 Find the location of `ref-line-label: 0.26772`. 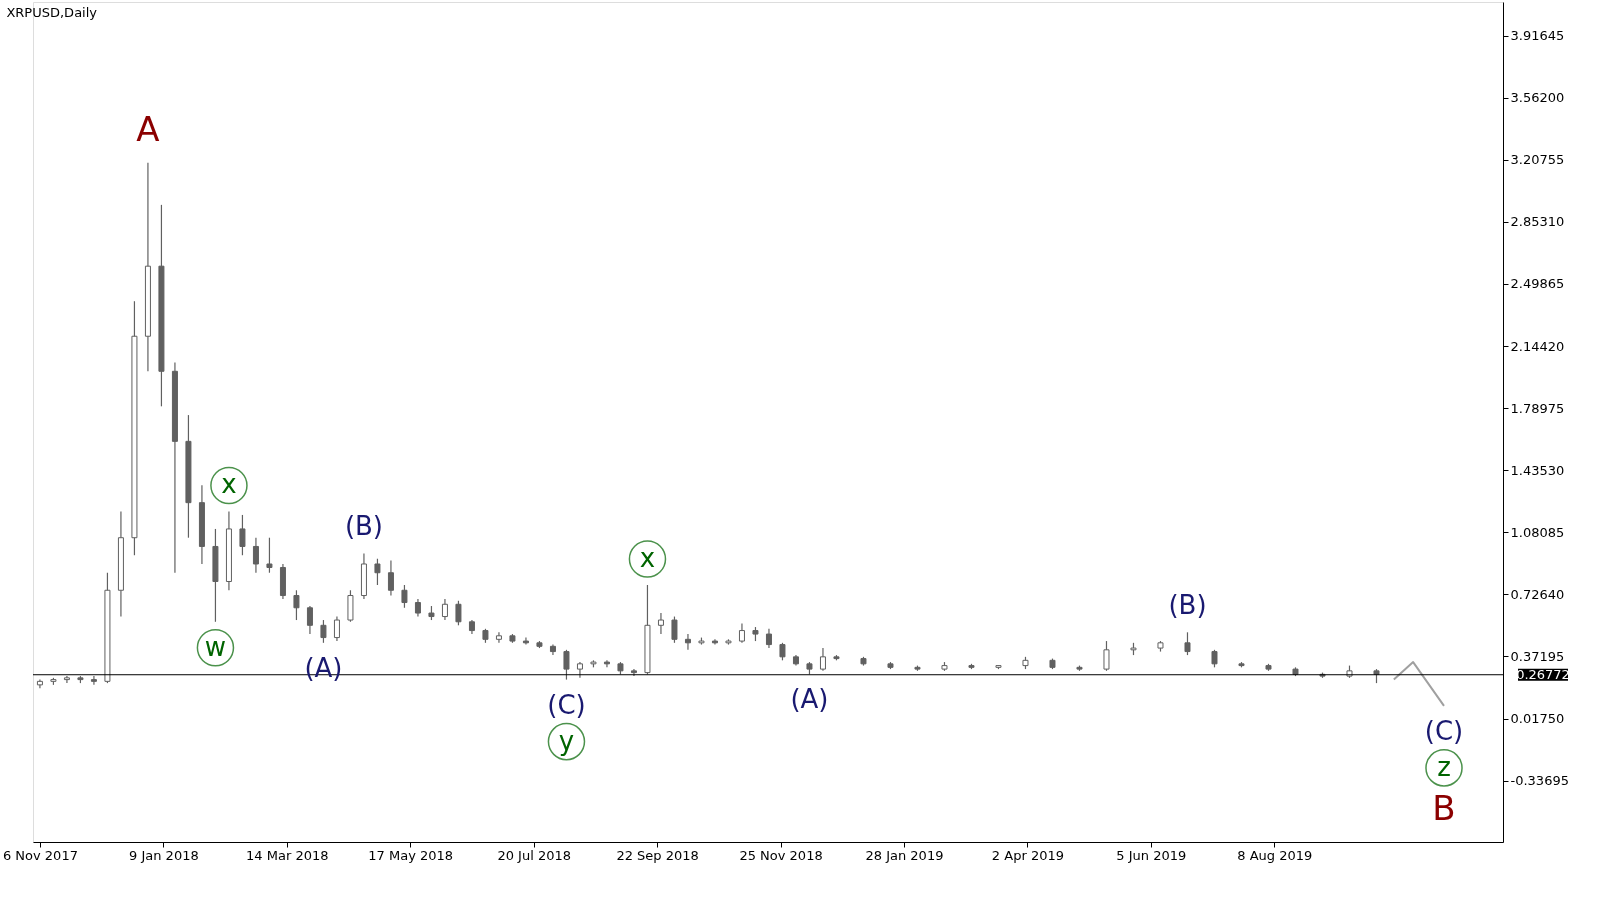

ref-line-label: 0.26772 is located at coordinates (1543, 674).